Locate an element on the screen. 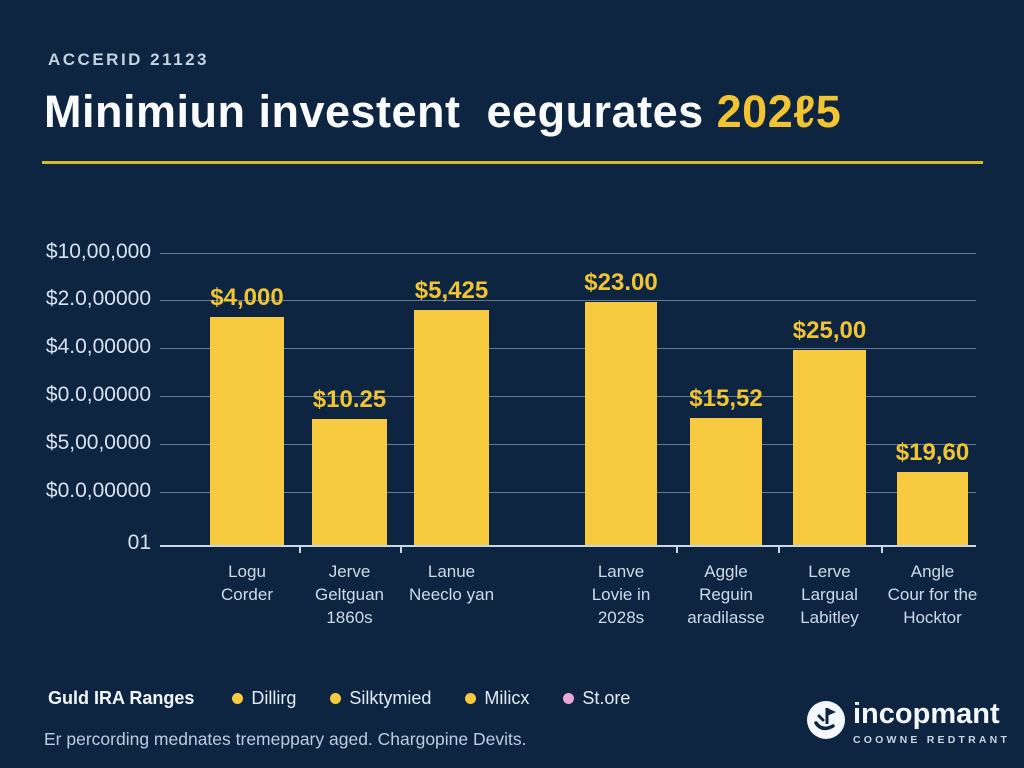 This screenshot has width=1024, height=768. y-axis-tick-label: $5,00,0000 is located at coordinates (98, 442).